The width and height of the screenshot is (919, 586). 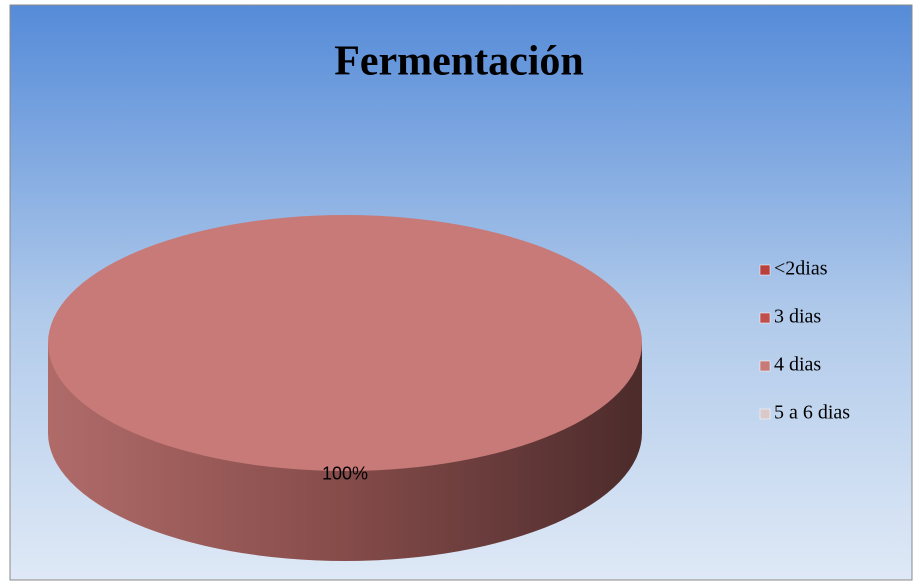 What do you see at coordinates (797, 317) in the screenshot?
I see `legend-label: 3 dias` at bounding box center [797, 317].